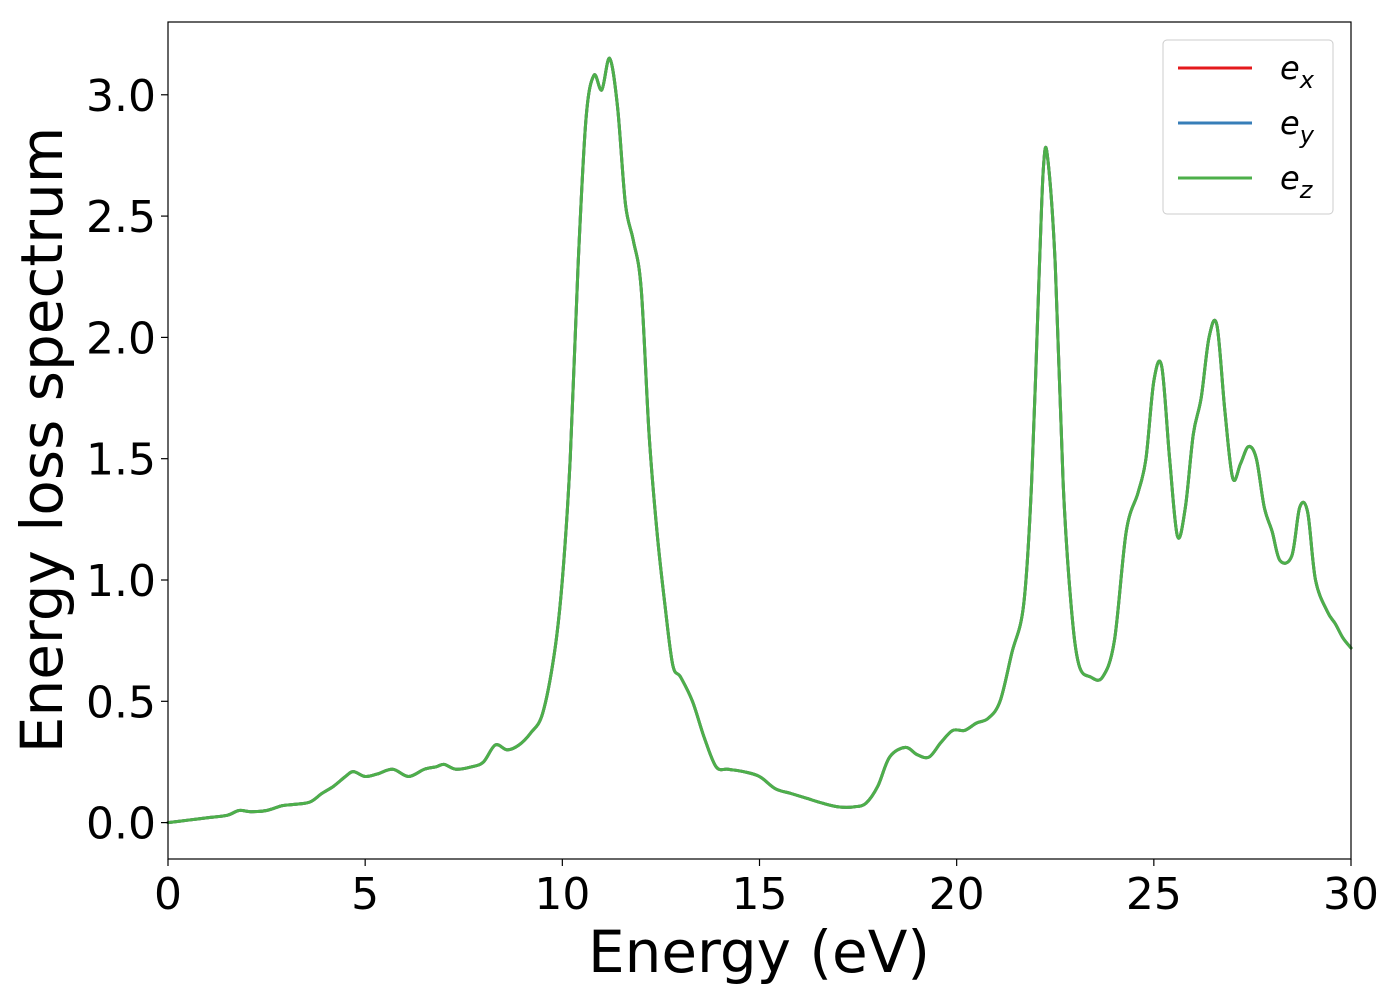 The height and width of the screenshot is (1000, 1400). I want to click on x-axis-title: Energy (eV), so click(759, 952).